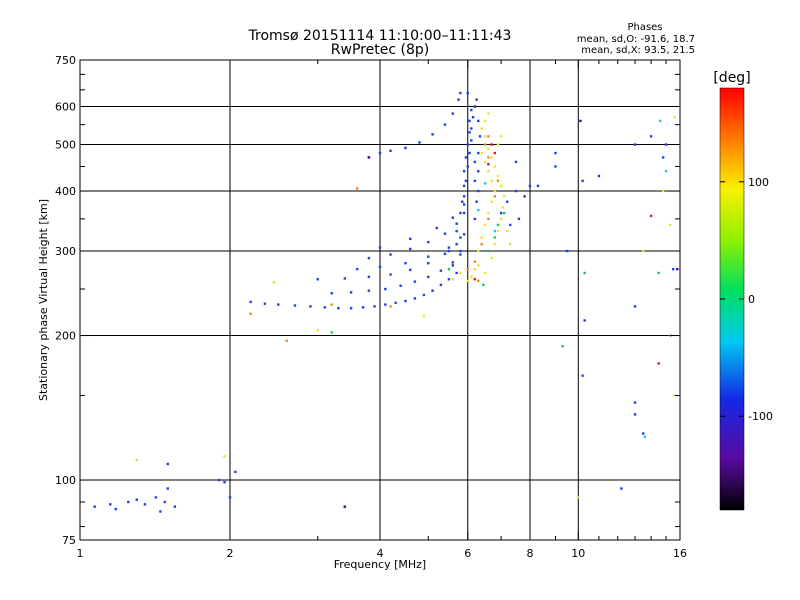 This screenshot has width=800, height=600. I want to click on x-axis-label: Frequency [MHz], so click(380, 564).